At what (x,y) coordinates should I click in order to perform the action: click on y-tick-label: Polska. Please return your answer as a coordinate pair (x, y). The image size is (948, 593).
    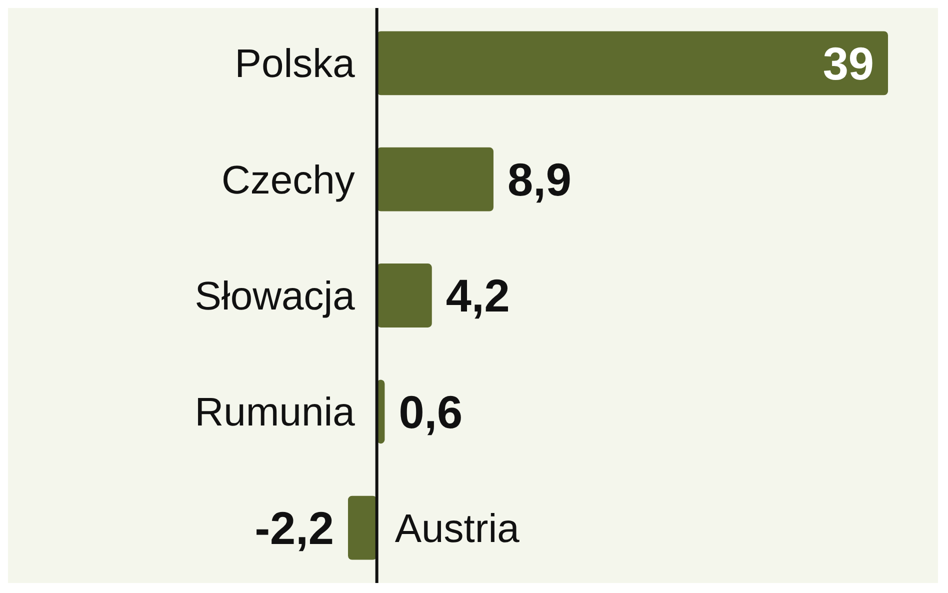
    Looking at the image, I should click on (295, 64).